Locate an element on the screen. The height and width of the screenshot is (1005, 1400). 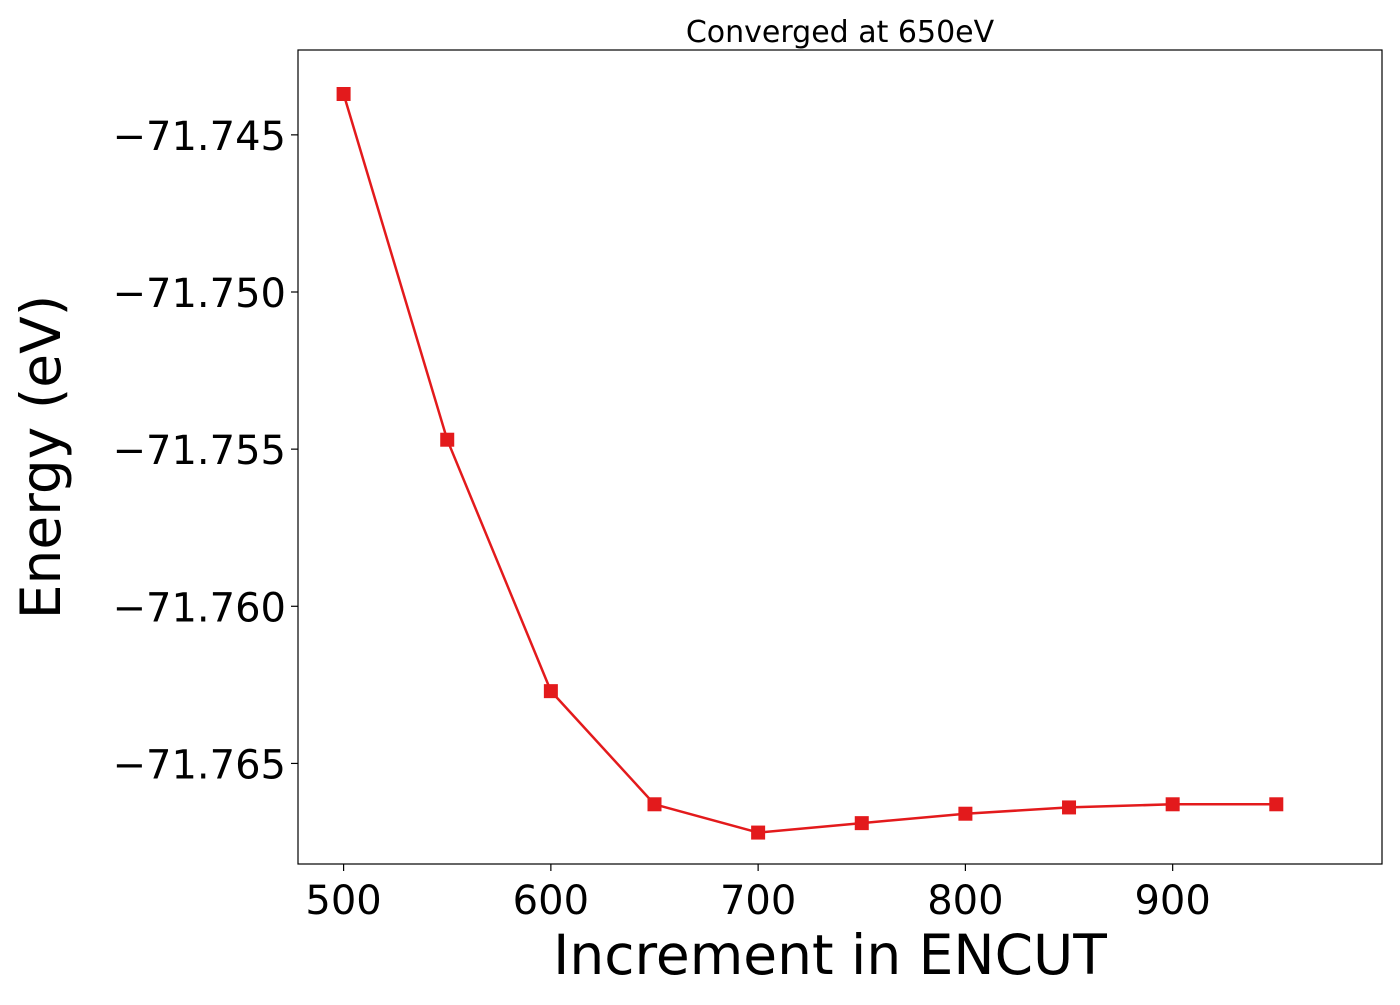
y-tick-label: −71.765 is located at coordinates (199, 765).